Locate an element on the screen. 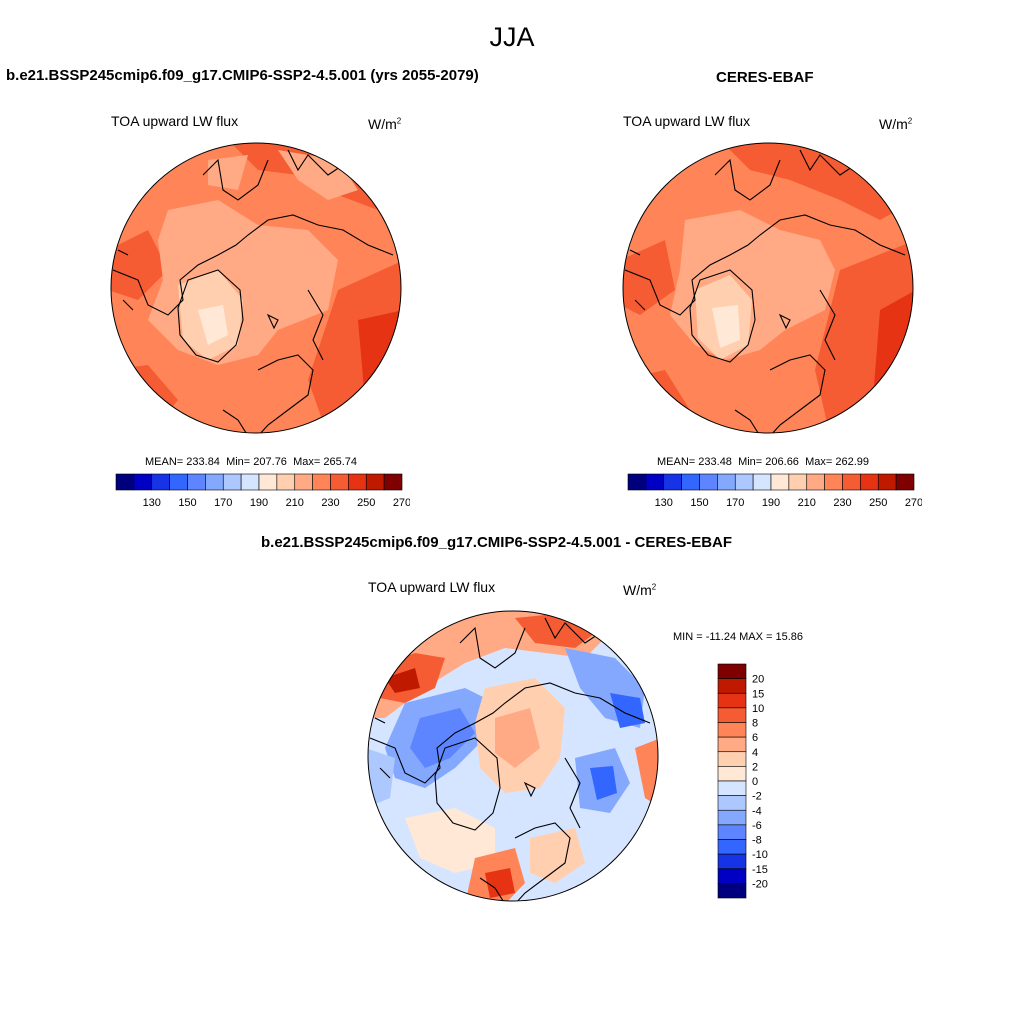 Image resolution: width=1024 pixels, height=1024 pixels. model-colorbar-tick-label: 210 is located at coordinates (295, 503).